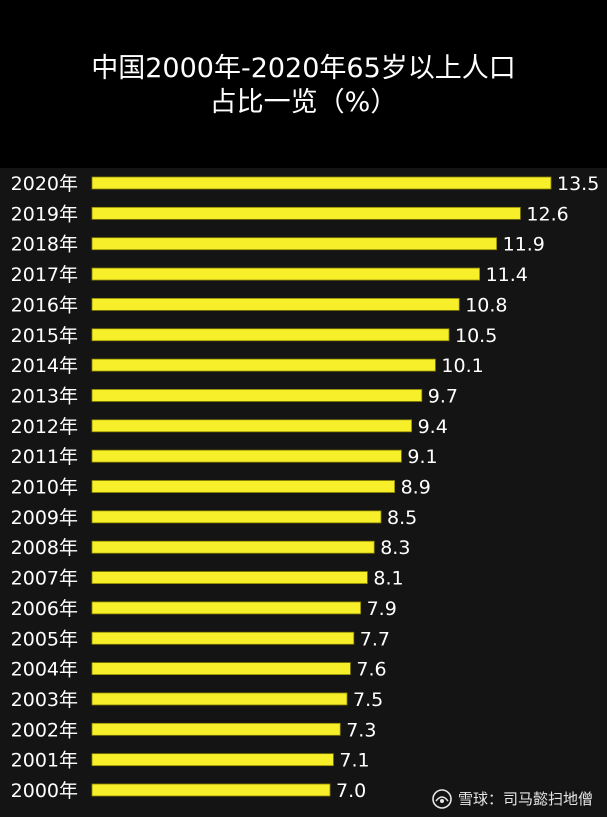 The width and height of the screenshot is (607, 817). What do you see at coordinates (44, 730) in the screenshot?
I see `category-label: 2002年` at bounding box center [44, 730].